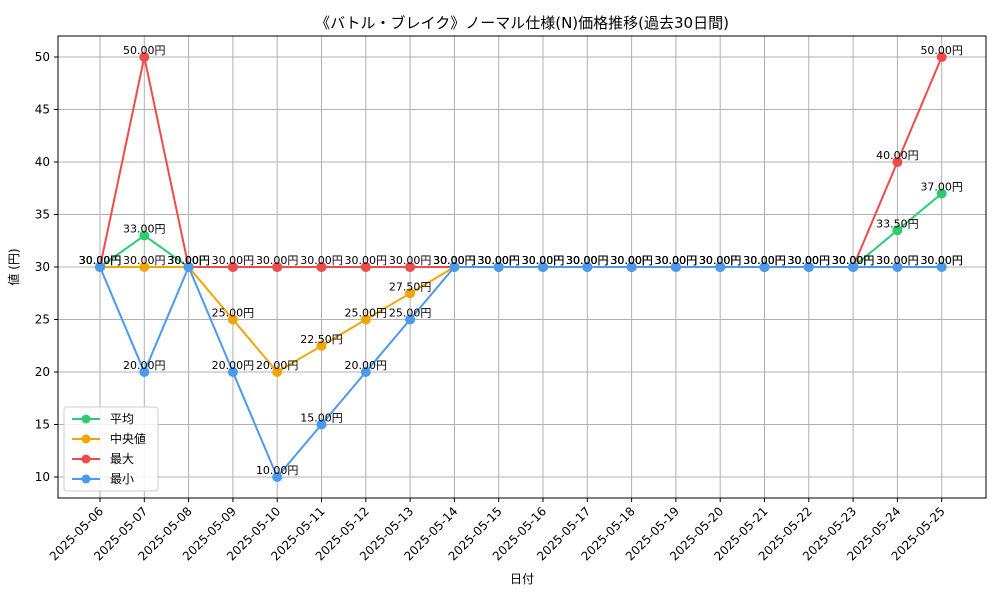  What do you see at coordinates (42, 162) in the screenshot?
I see `y-tick-label: 40` at bounding box center [42, 162].